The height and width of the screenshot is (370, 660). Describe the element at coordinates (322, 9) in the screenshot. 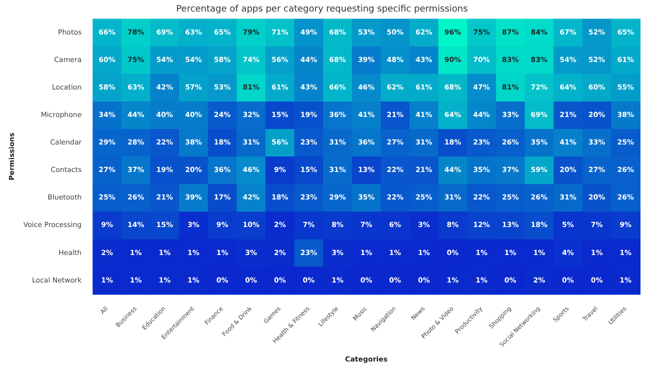

I see `chart-title: Percentage of apps per category requesting specific permissions` at that location.